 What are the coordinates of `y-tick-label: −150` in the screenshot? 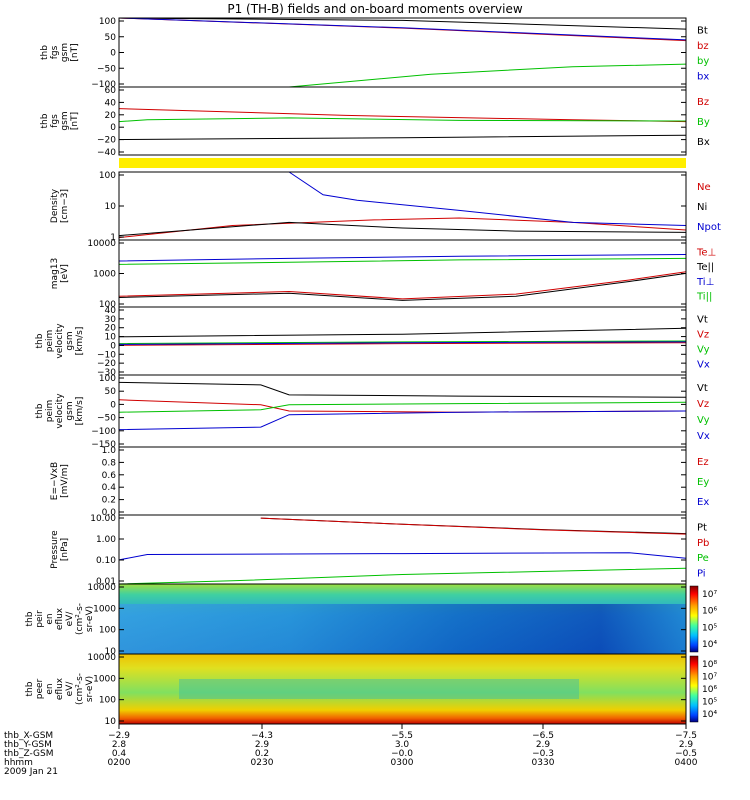 It's located at (103, 445).